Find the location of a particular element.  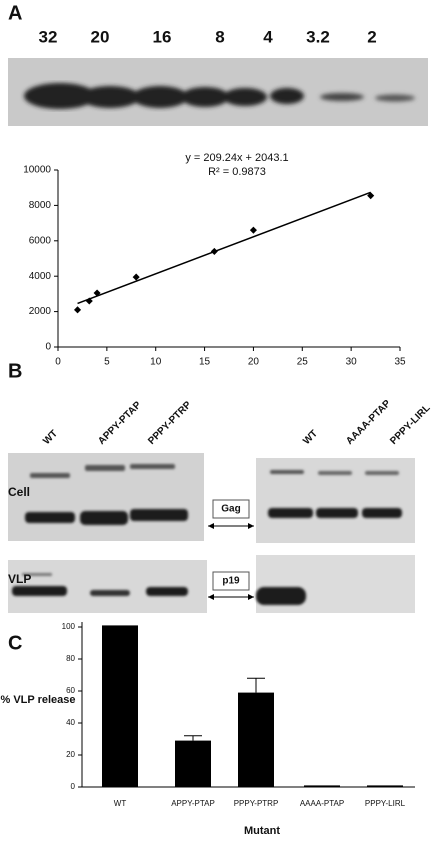

marker-label: Gag is located at coordinates (230, 509).